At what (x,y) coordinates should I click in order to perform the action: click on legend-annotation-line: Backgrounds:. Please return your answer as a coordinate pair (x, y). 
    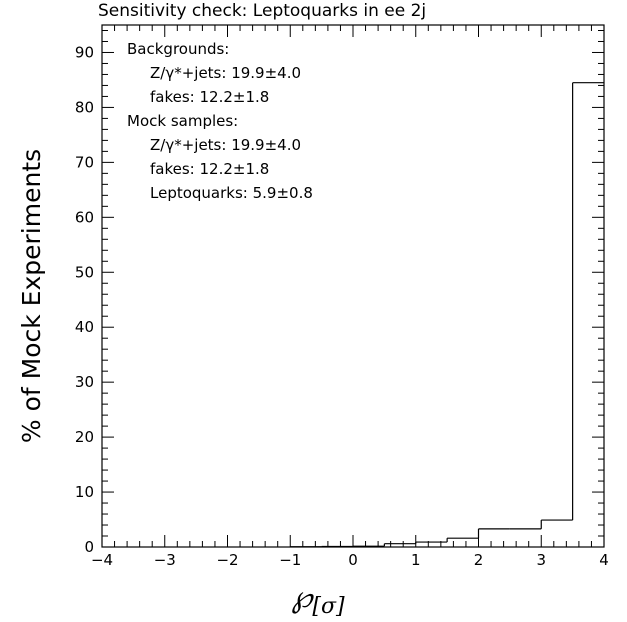
    Looking at the image, I should click on (178, 49).